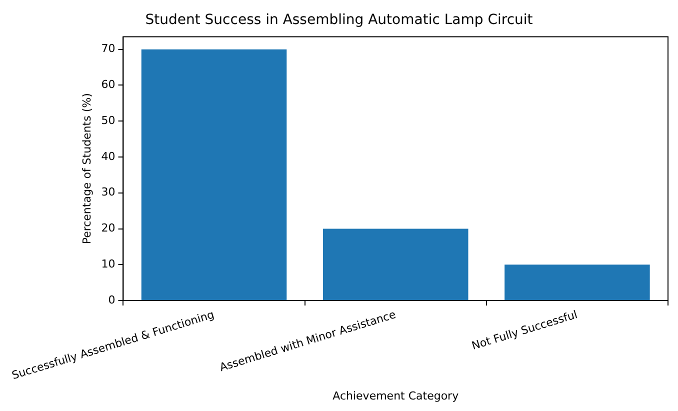 Image resolution: width=678 pixels, height=411 pixels. What do you see at coordinates (87, 168) in the screenshot?
I see `y-axis-title: Percentage of Students (%)` at bounding box center [87, 168].